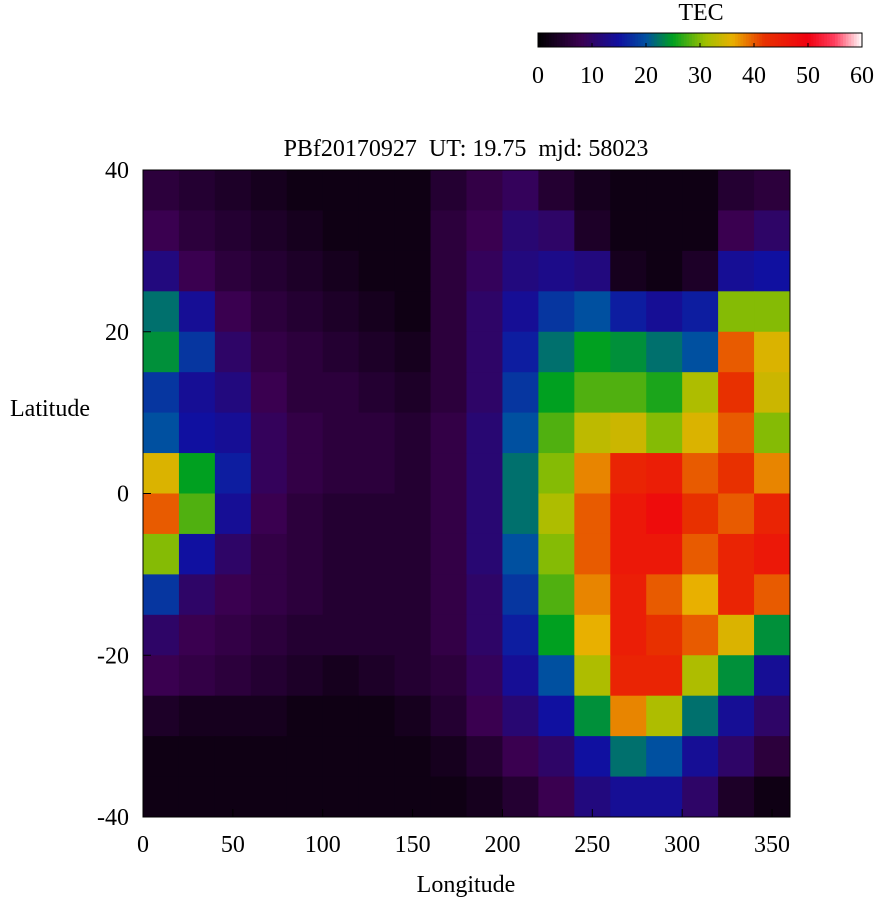 The height and width of the screenshot is (905, 877). Describe the element at coordinates (700, 13) in the screenshot. I see `colorbar-label: TEC` at that location.